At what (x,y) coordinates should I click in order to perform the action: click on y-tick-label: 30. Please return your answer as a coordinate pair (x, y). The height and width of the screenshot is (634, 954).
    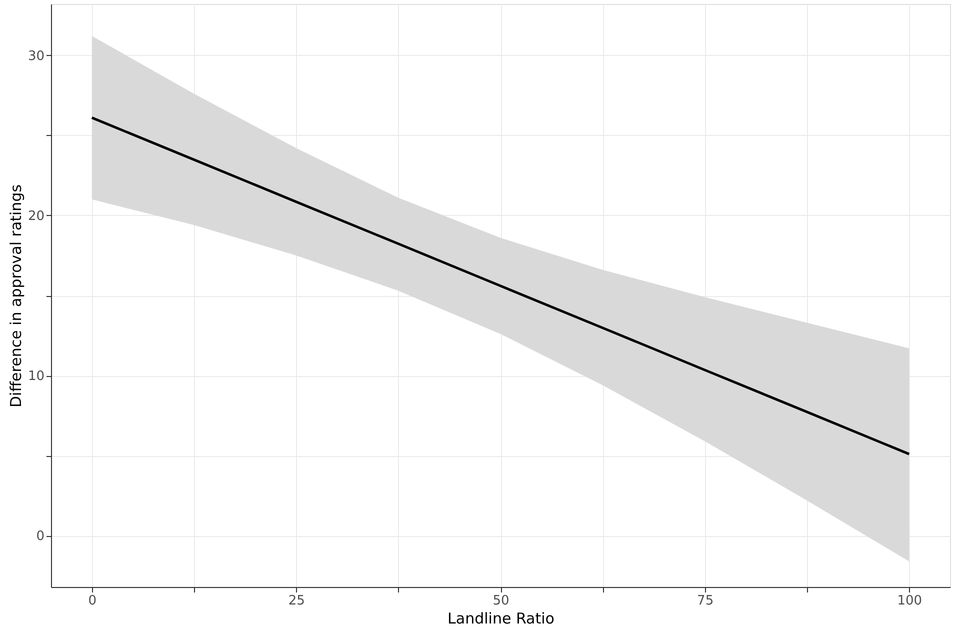
    Looking at the image, I should click on (36, 56).